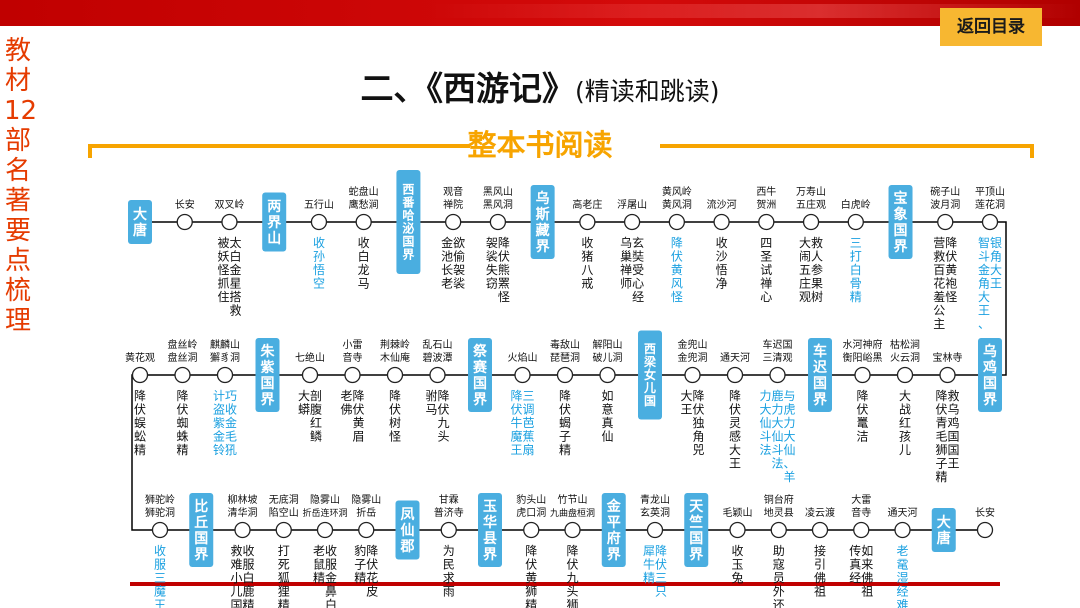  What do you see at coordinates (953, 450) in the screenshot?
I see `stop-event-char: 国` at bounding box center [953, 450].